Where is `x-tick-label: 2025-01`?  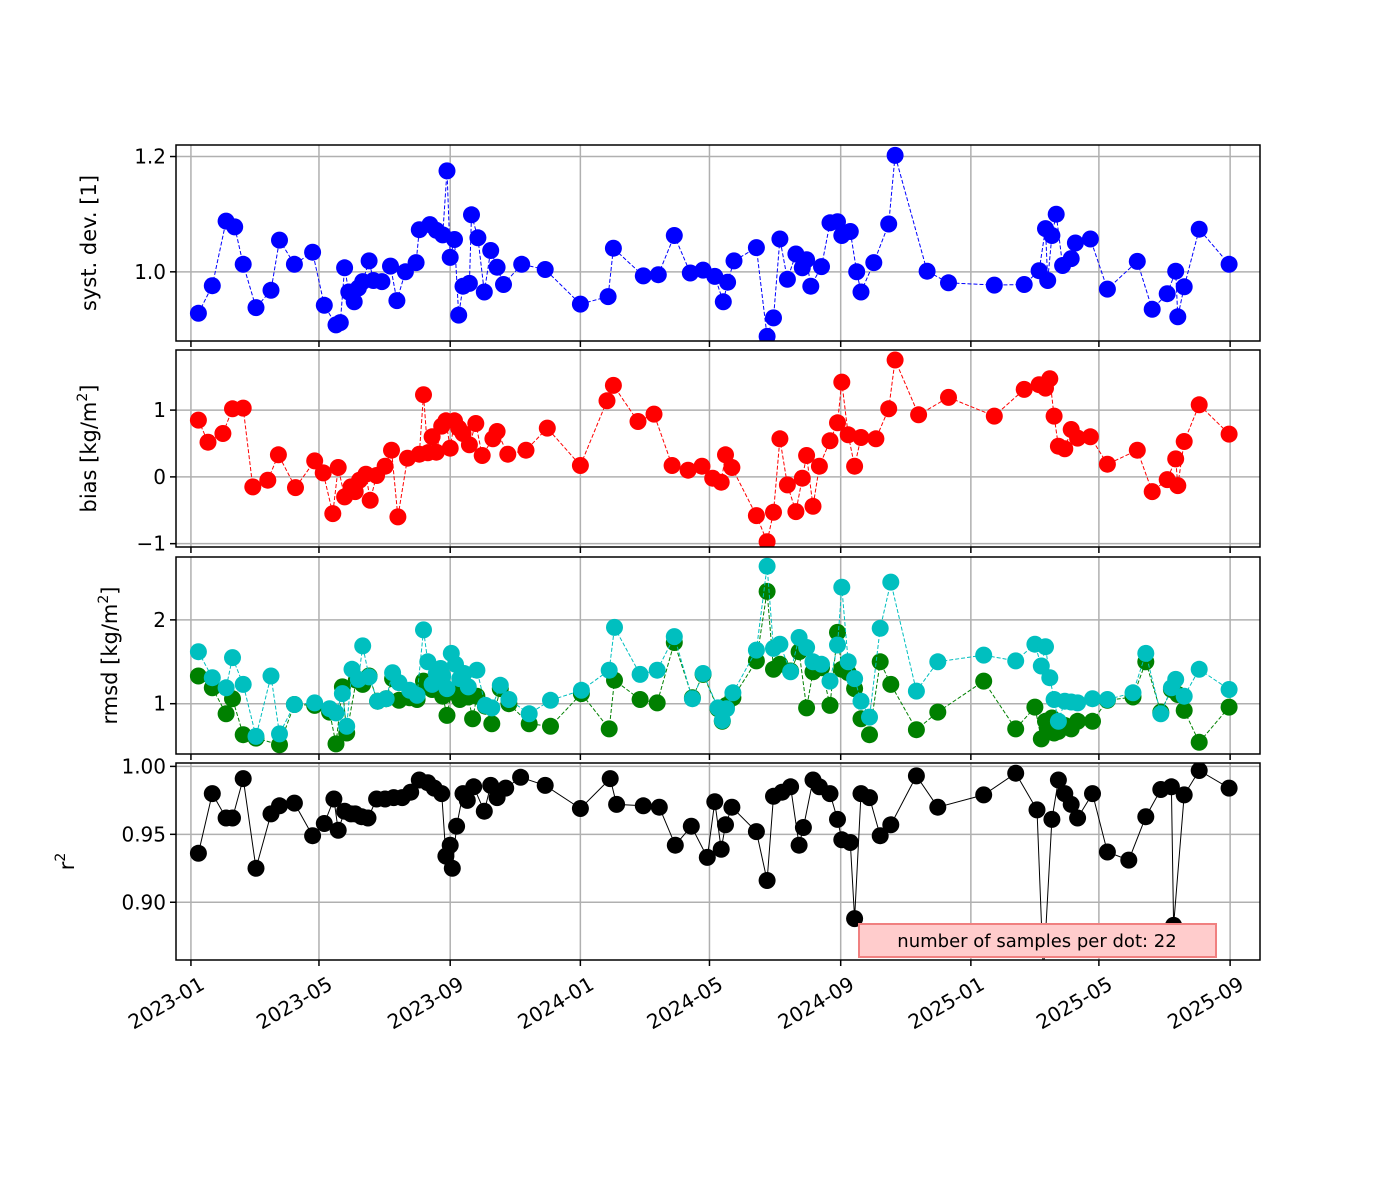
x-tick-label: 2025-01 is located at coordinates (946, 1003).